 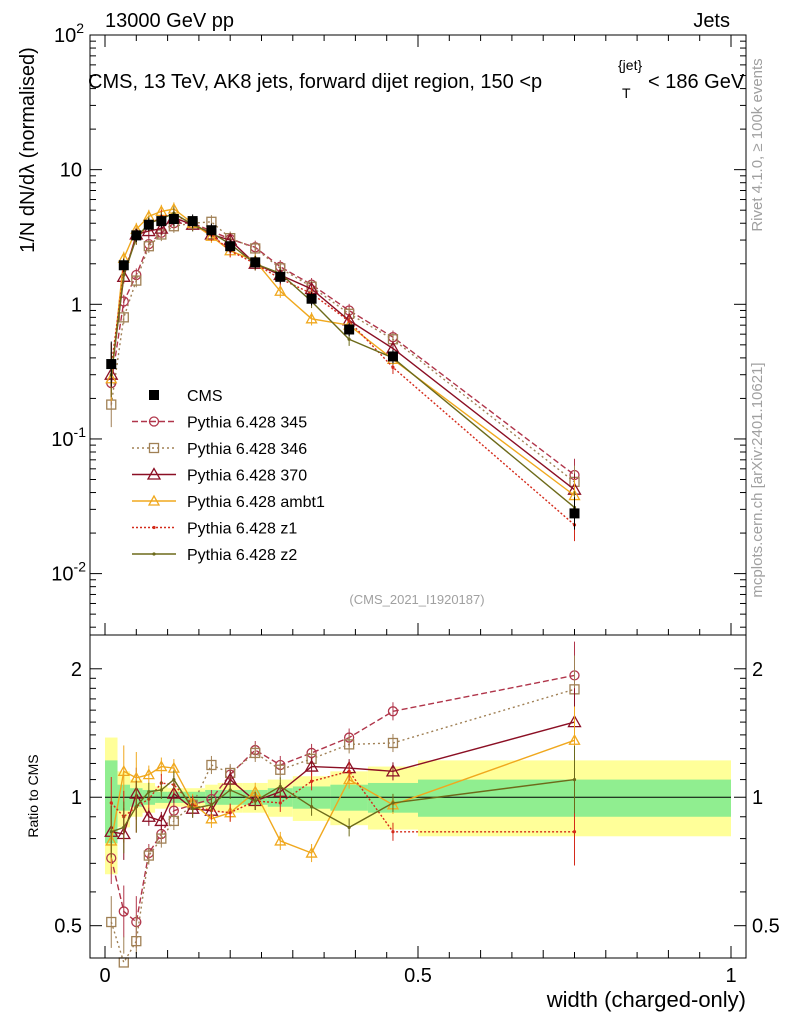 What do you see at coordinates (154, 500) in the screenshot?
I see `legend-marker-pythia-6-428-ambt1` at bounding box center [154, 500].